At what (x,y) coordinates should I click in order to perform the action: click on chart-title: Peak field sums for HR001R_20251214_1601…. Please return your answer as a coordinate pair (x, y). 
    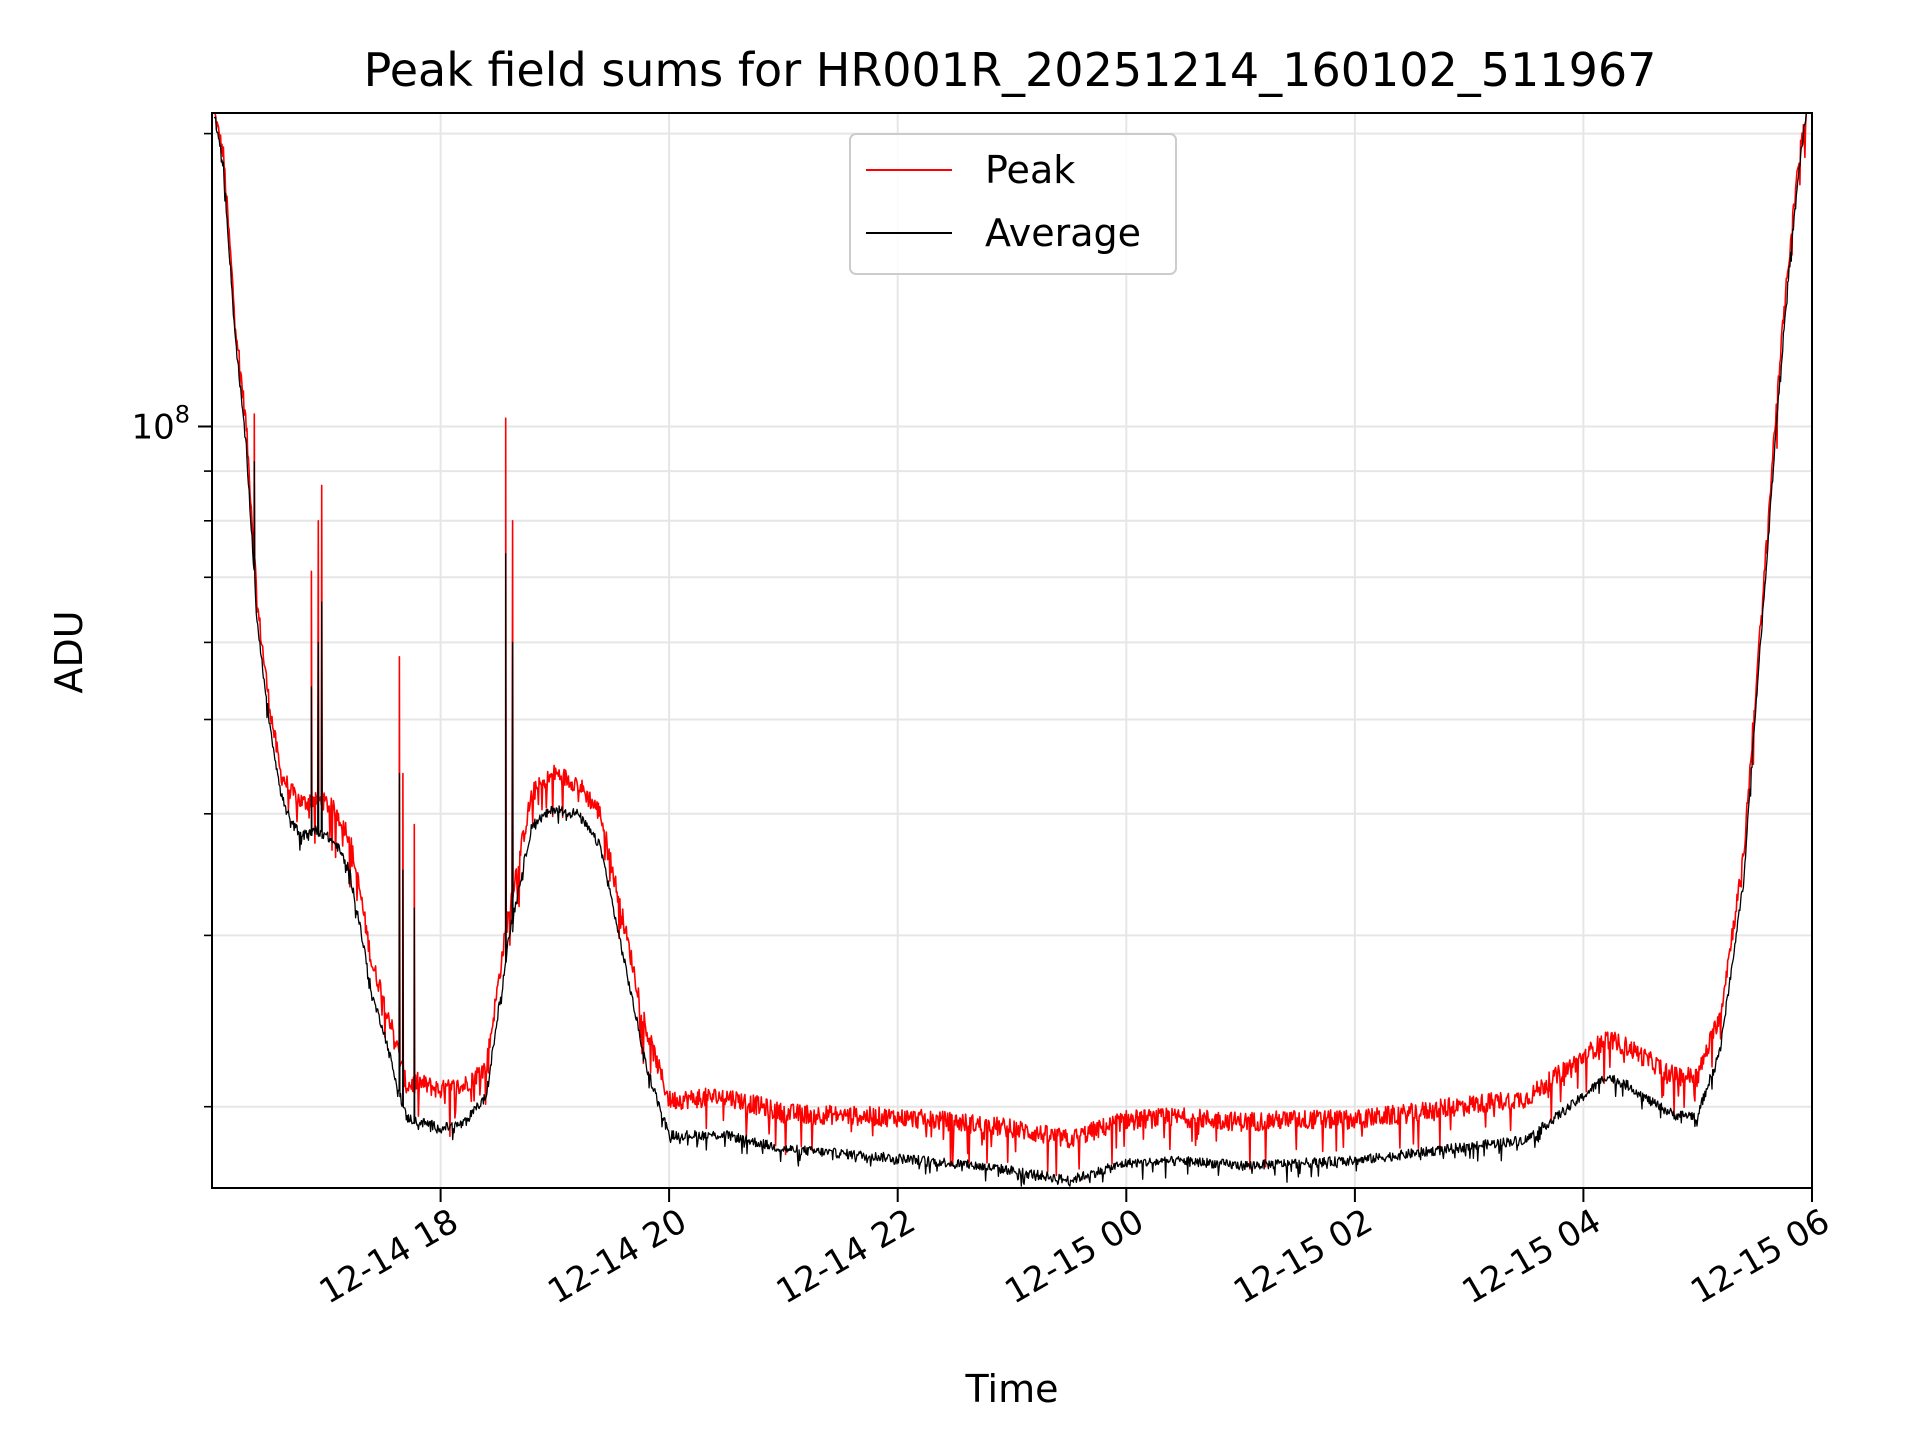
    Looking at the image, I should click on (1010, 70).